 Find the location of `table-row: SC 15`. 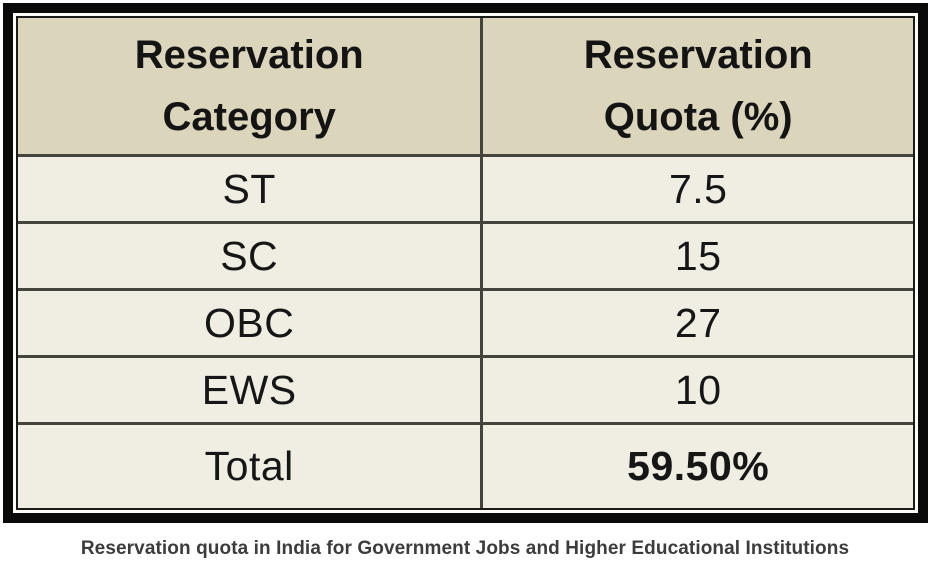

table-row: SC 15 is located at coordinates (465, 257).